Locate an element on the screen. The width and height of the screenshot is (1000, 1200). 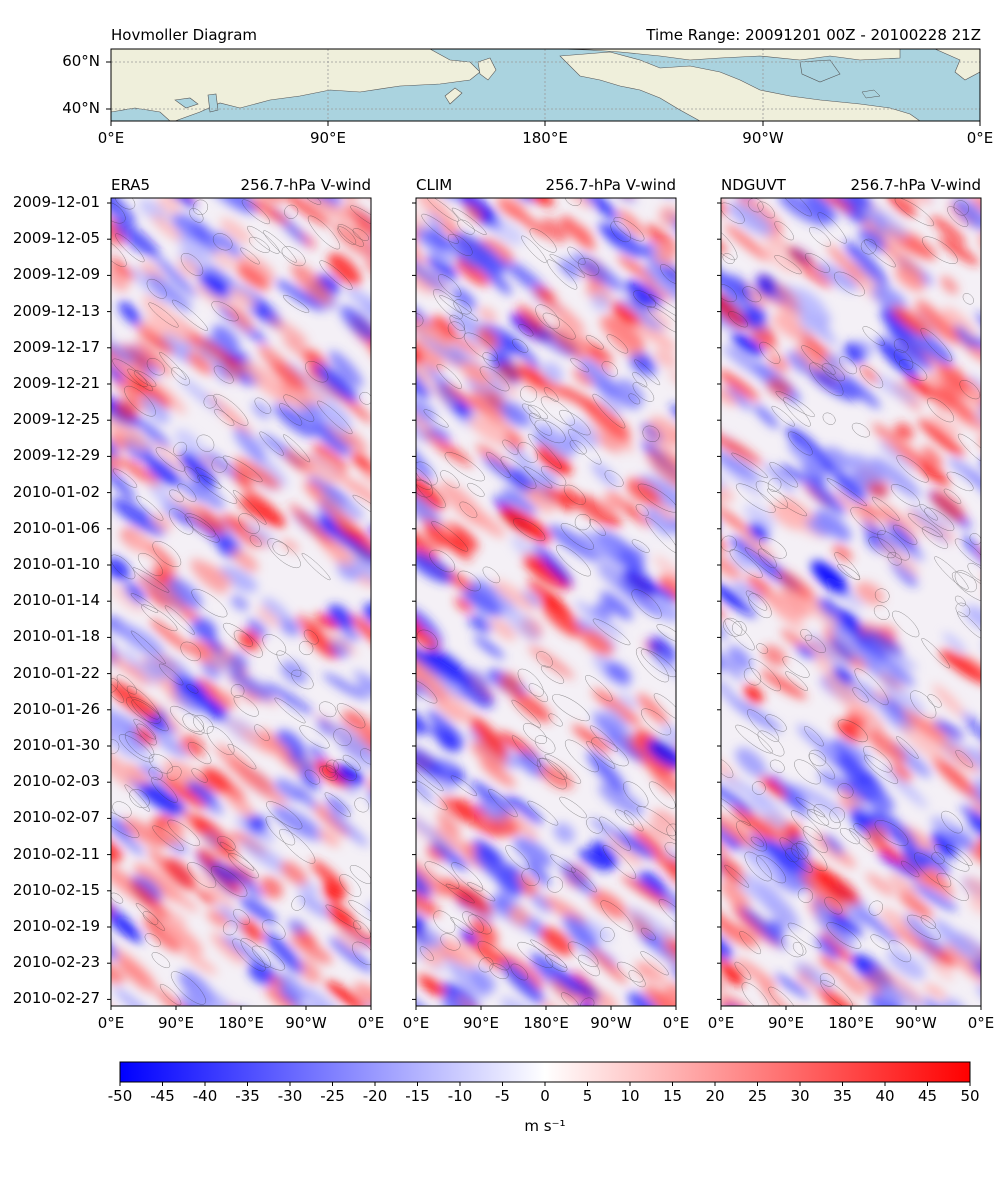
colorbar-tick-label: -35 is located at coordinates (247, 1096).